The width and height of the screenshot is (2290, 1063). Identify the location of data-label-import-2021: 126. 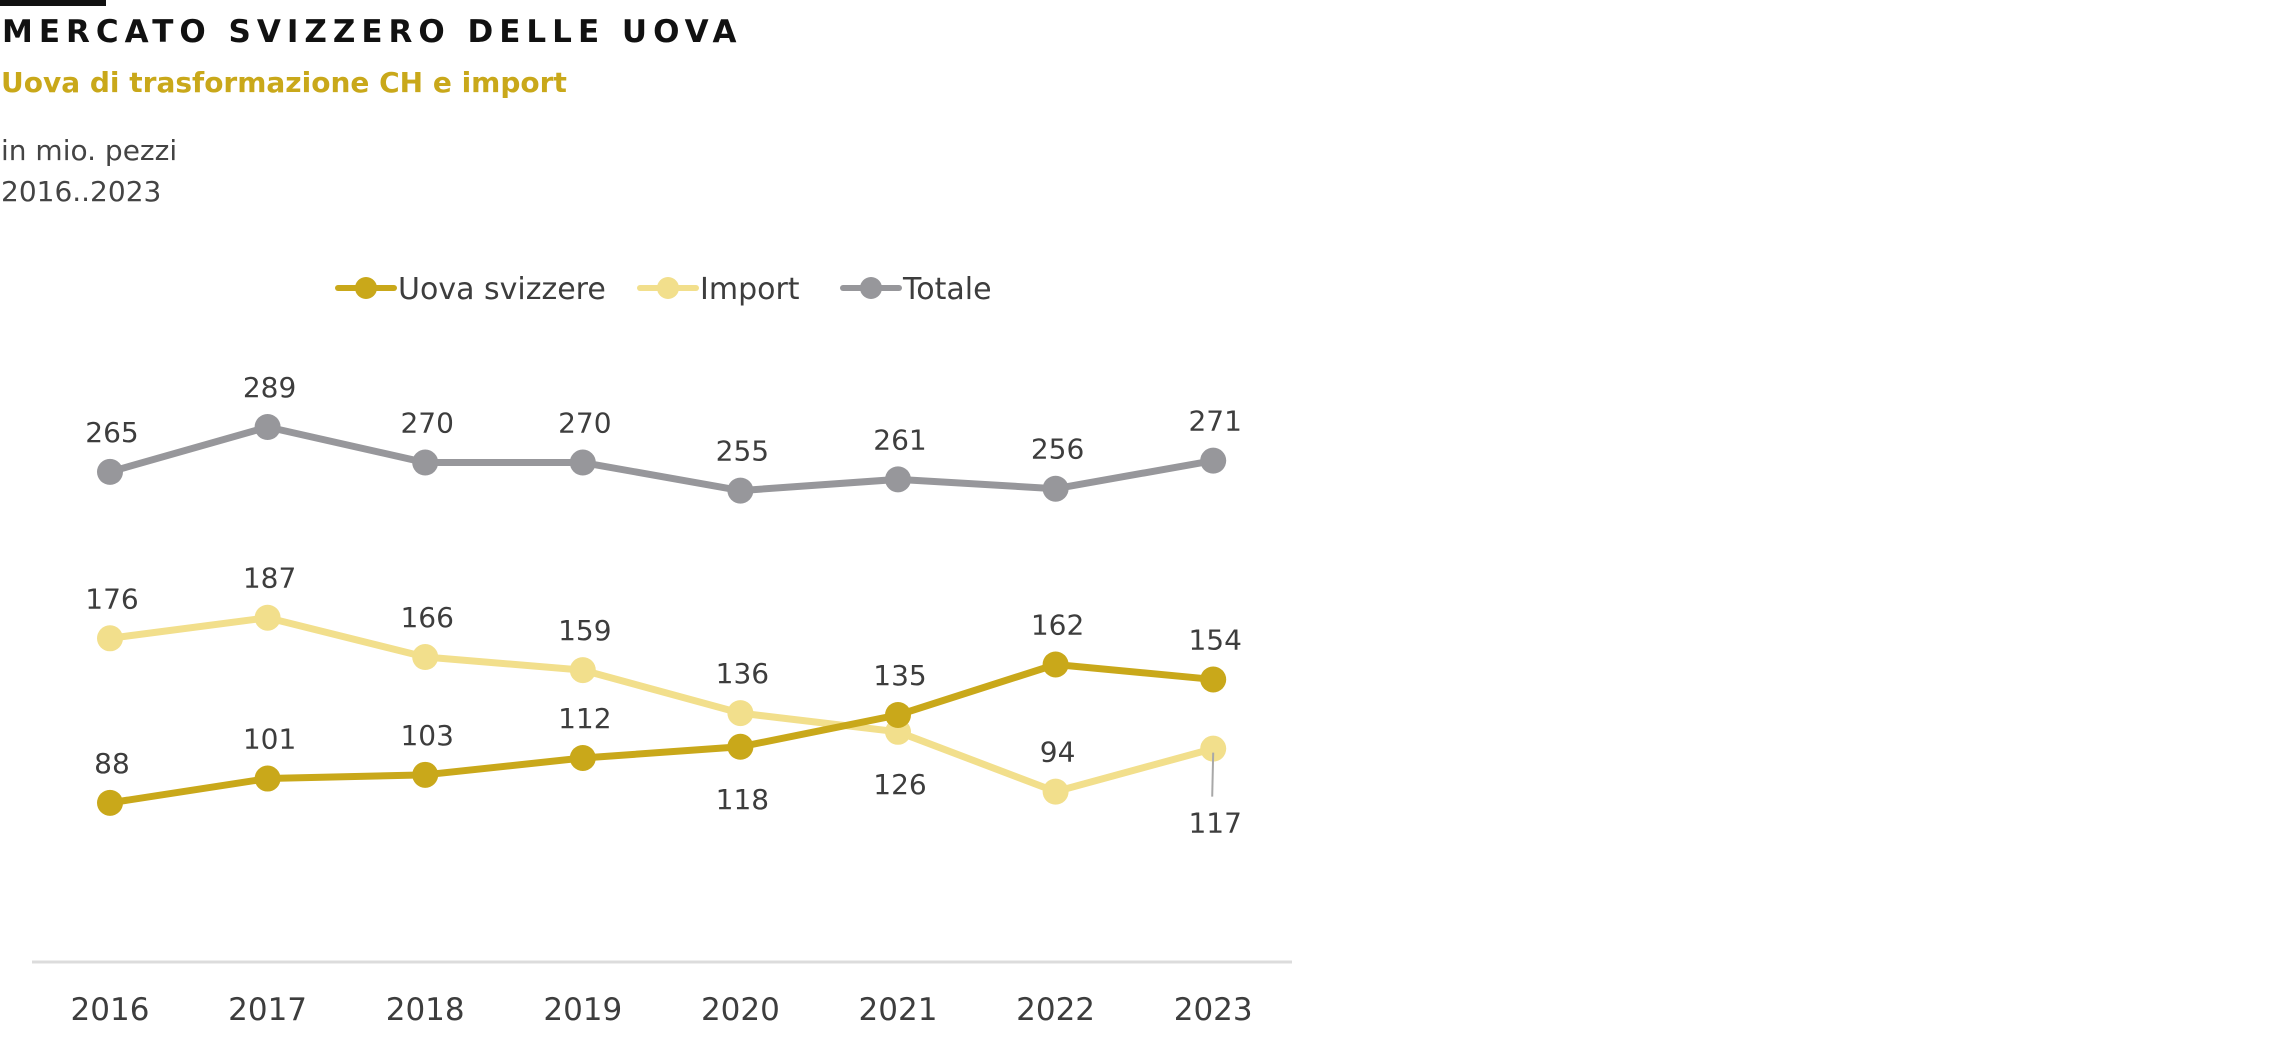
(899, 784).